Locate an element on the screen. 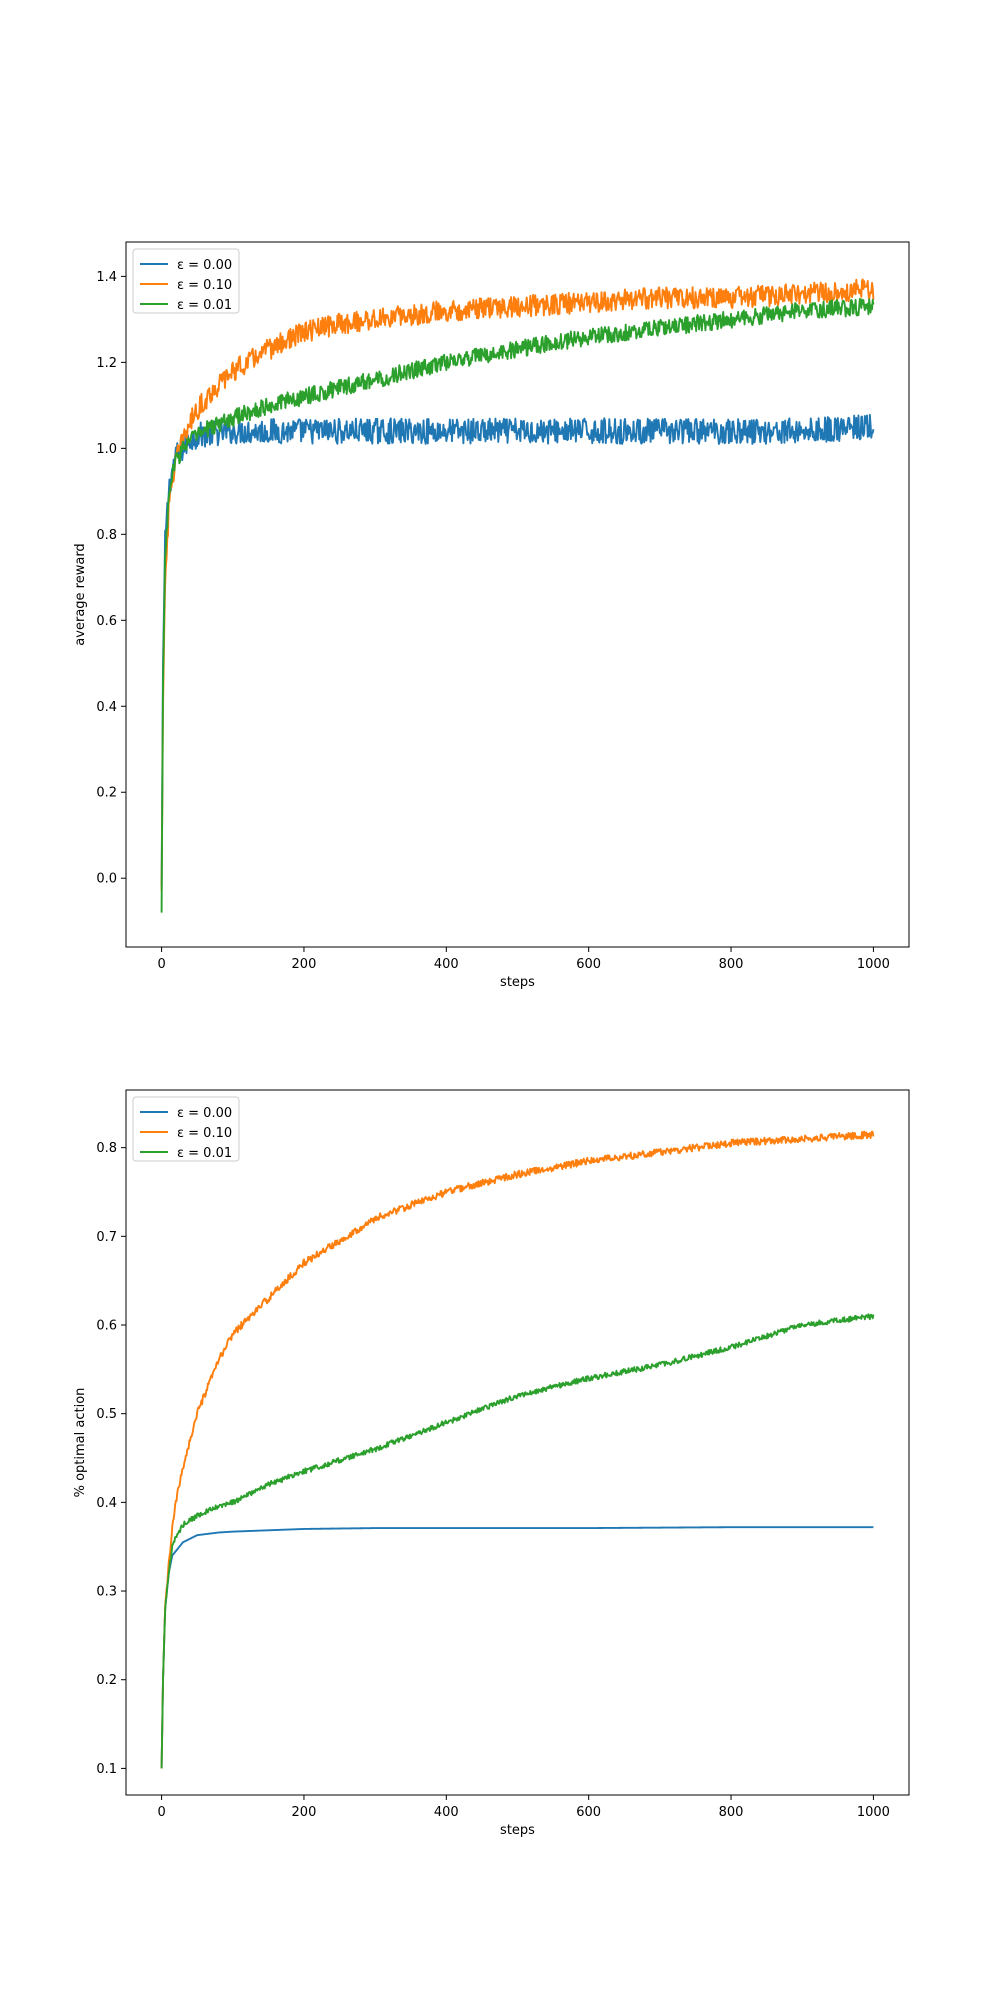 The height and width of the screenshot is (2000, 1000). y-tick-label: 0.7 is located at coordinates (106, 1237).